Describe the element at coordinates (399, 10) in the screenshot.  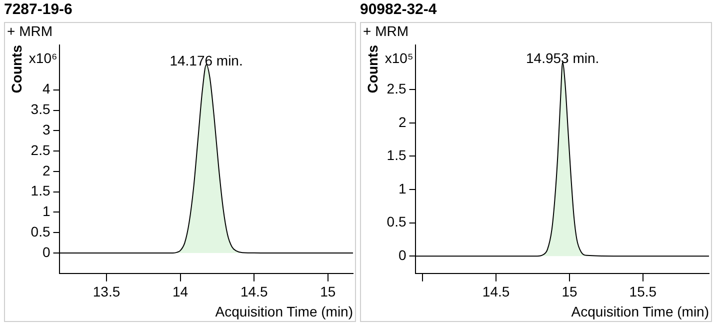
I see `chart-title: 90982-32-4` at that location.